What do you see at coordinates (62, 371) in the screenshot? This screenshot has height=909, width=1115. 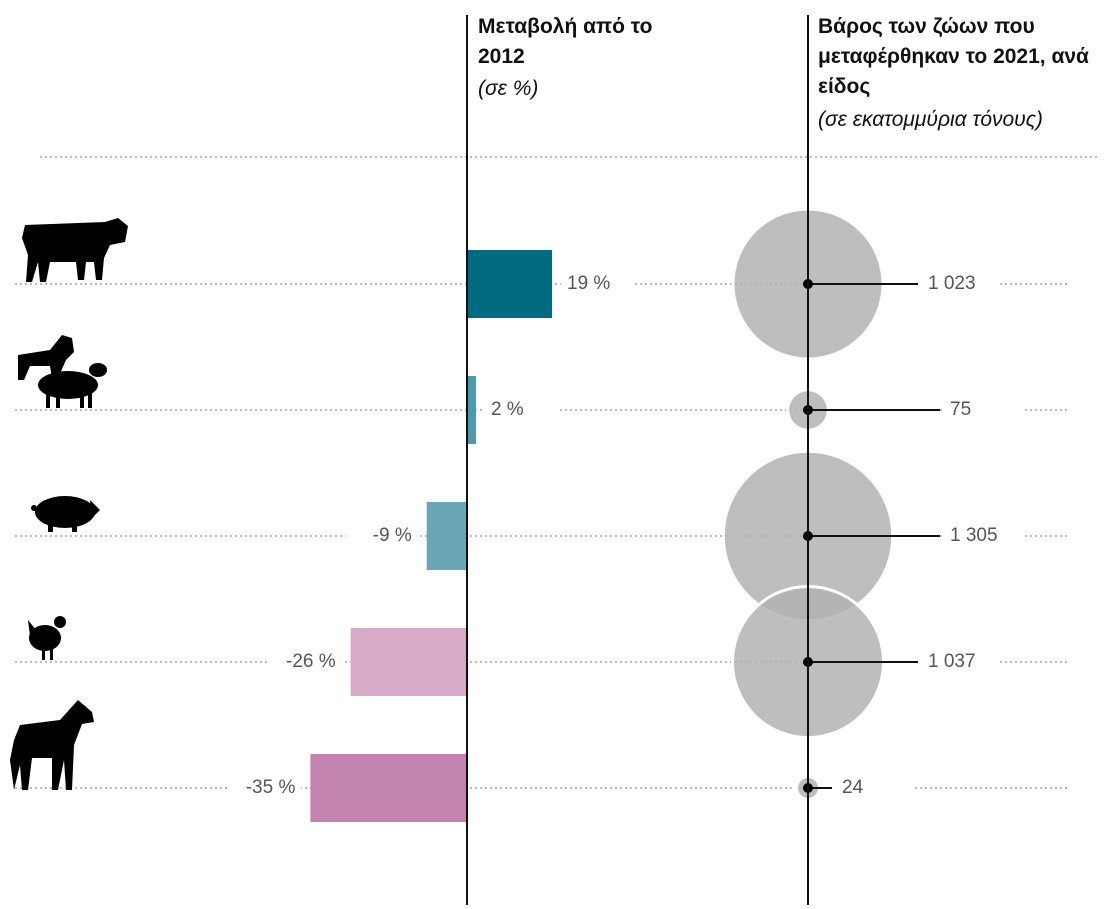 I see `sheep-goat-icon` at bounding box center [62, 371].